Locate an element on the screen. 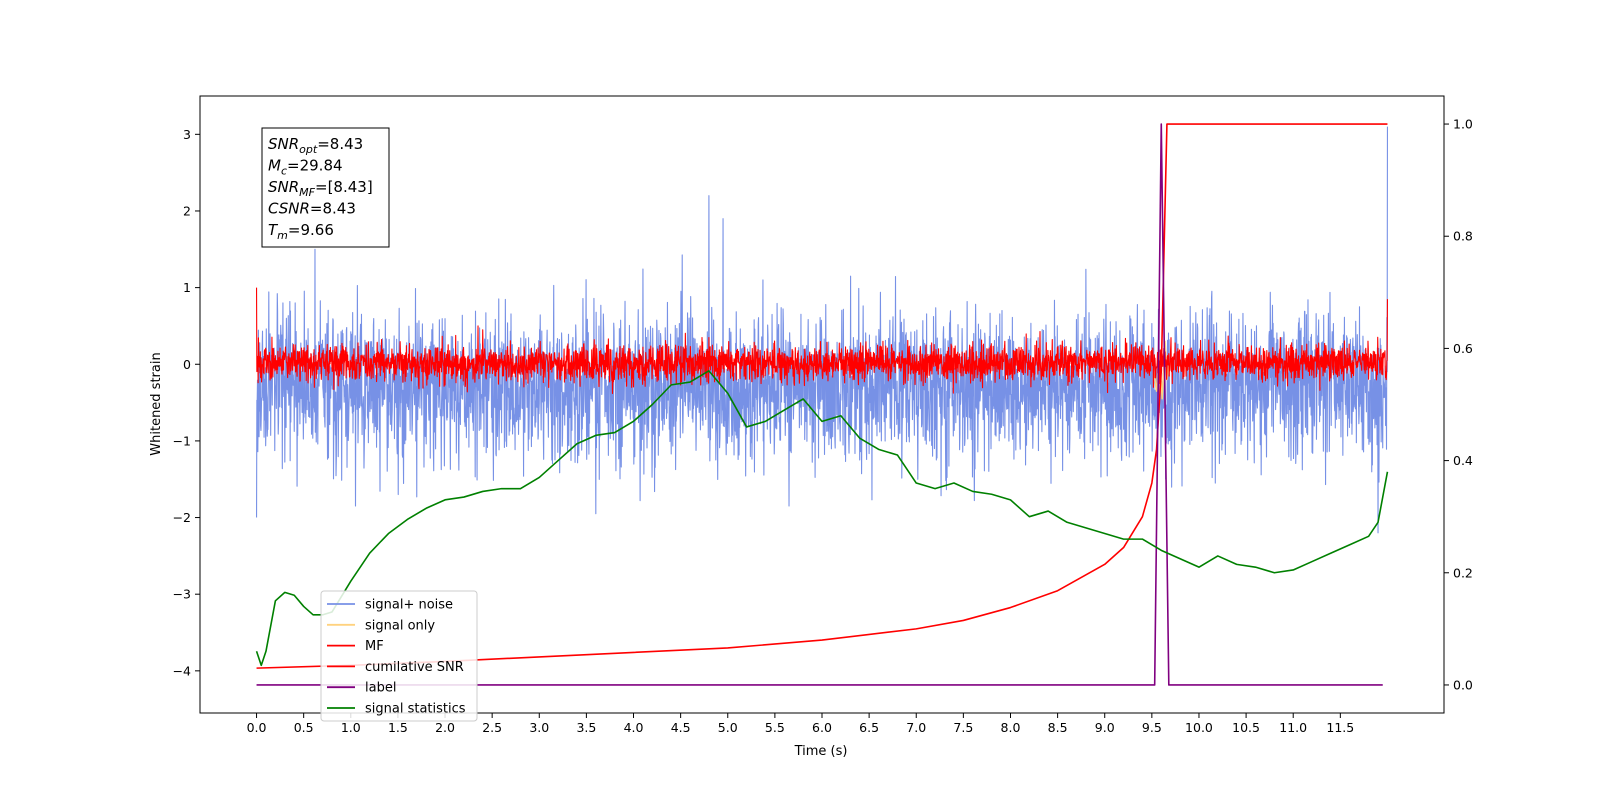 This screenshot has height=800, width=1600. annotation-value: =9.66 is located at coordinates (311, 230).